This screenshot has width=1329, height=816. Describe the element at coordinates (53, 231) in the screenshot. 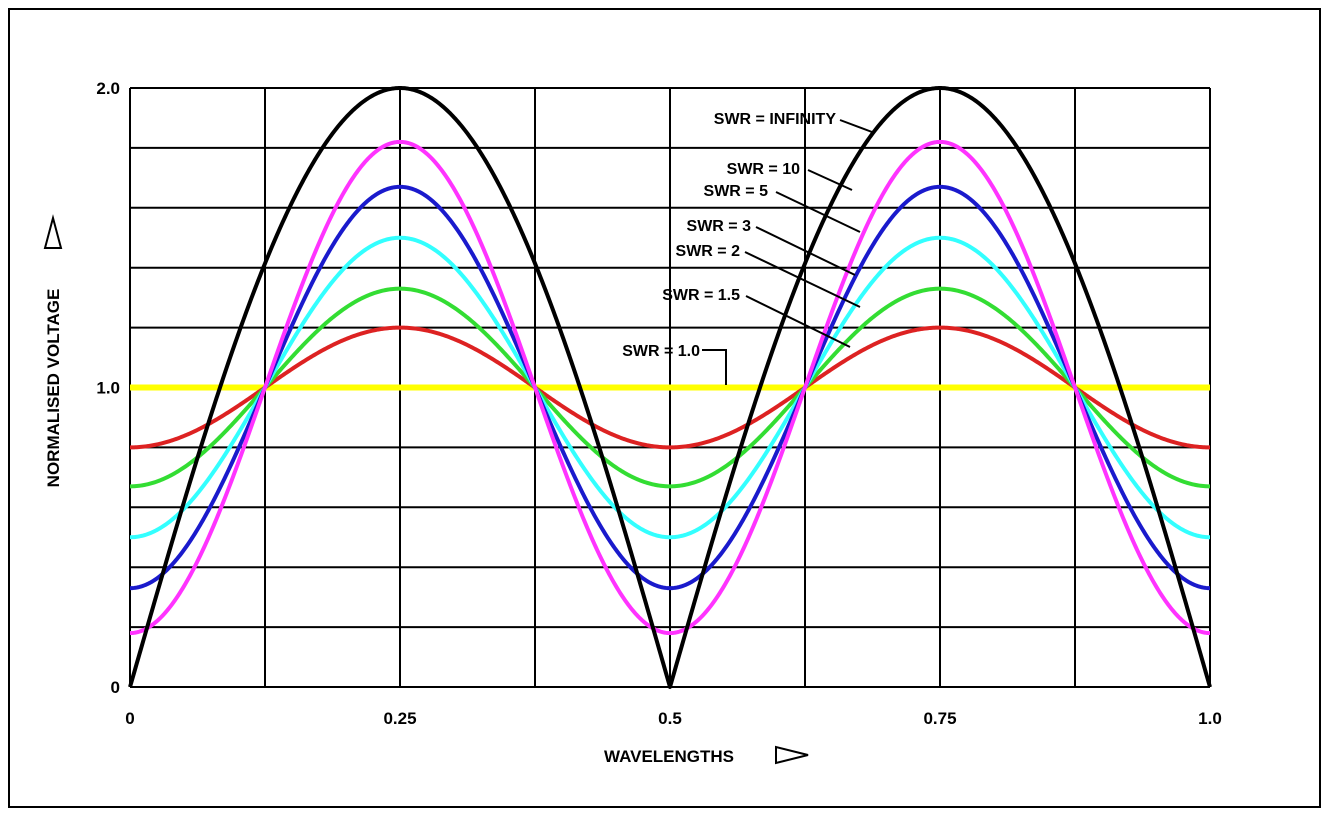

I see `y-axis-arrow-icon` at that location.